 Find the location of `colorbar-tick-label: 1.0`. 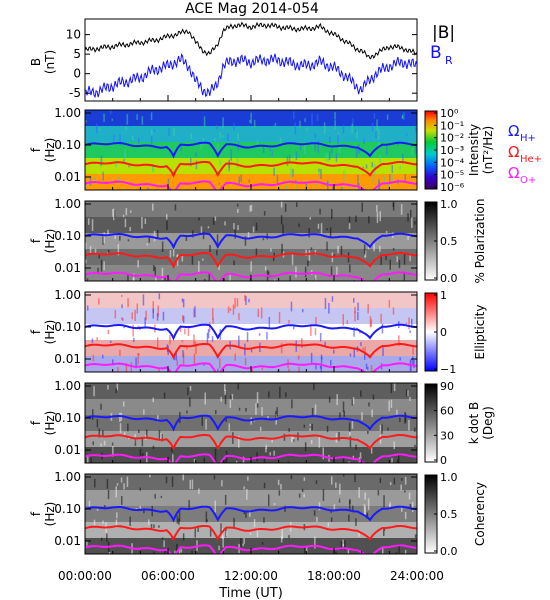

colorbar-tick-label: 1.0 is located at coordinates (449, 204).